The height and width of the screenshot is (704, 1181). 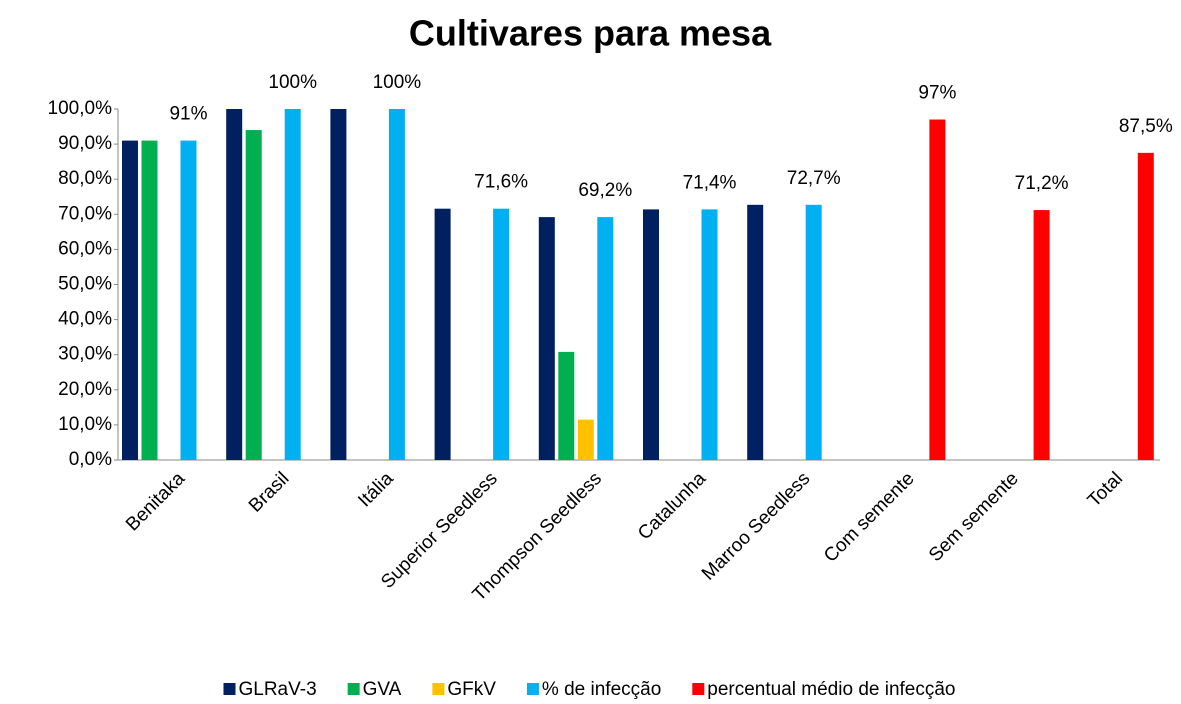 What do you see at coordinates (814, 178) in the screenshot?
I see `data-label: 72,7%` at bounding box center [814, 178].